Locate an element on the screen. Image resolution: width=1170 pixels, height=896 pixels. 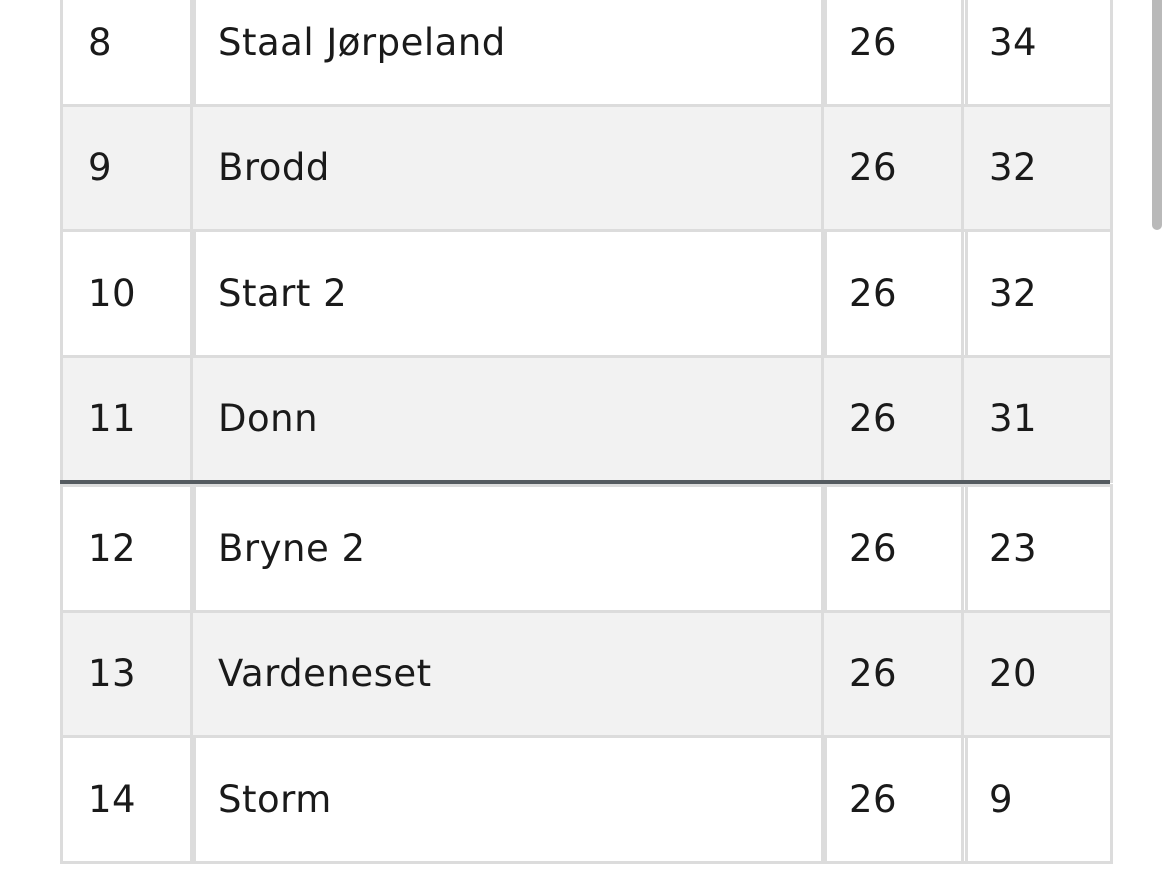
table-divider is located at coordinates (585, 482).